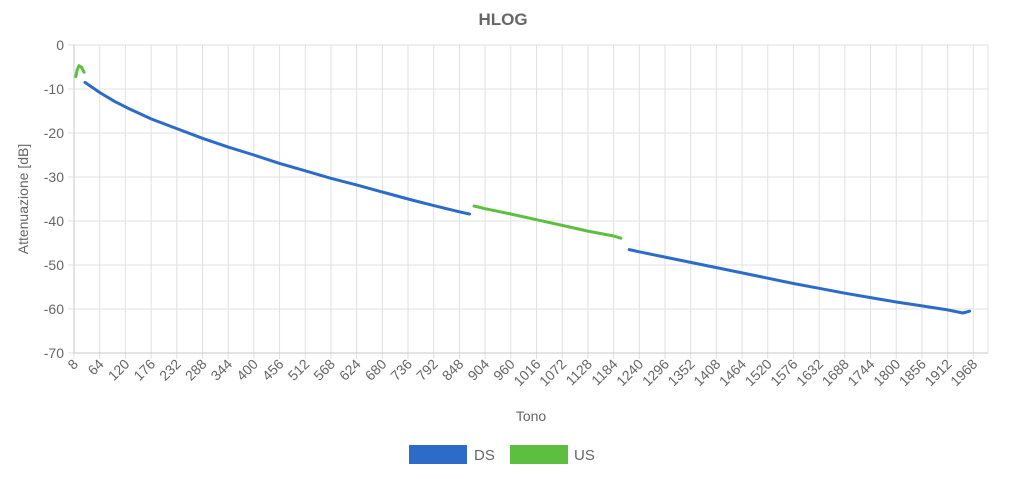  What do you see at coordinates (886, 372) in the screenshot?
I see `x-tick-label: 1800` at bounding box center [886, 372].